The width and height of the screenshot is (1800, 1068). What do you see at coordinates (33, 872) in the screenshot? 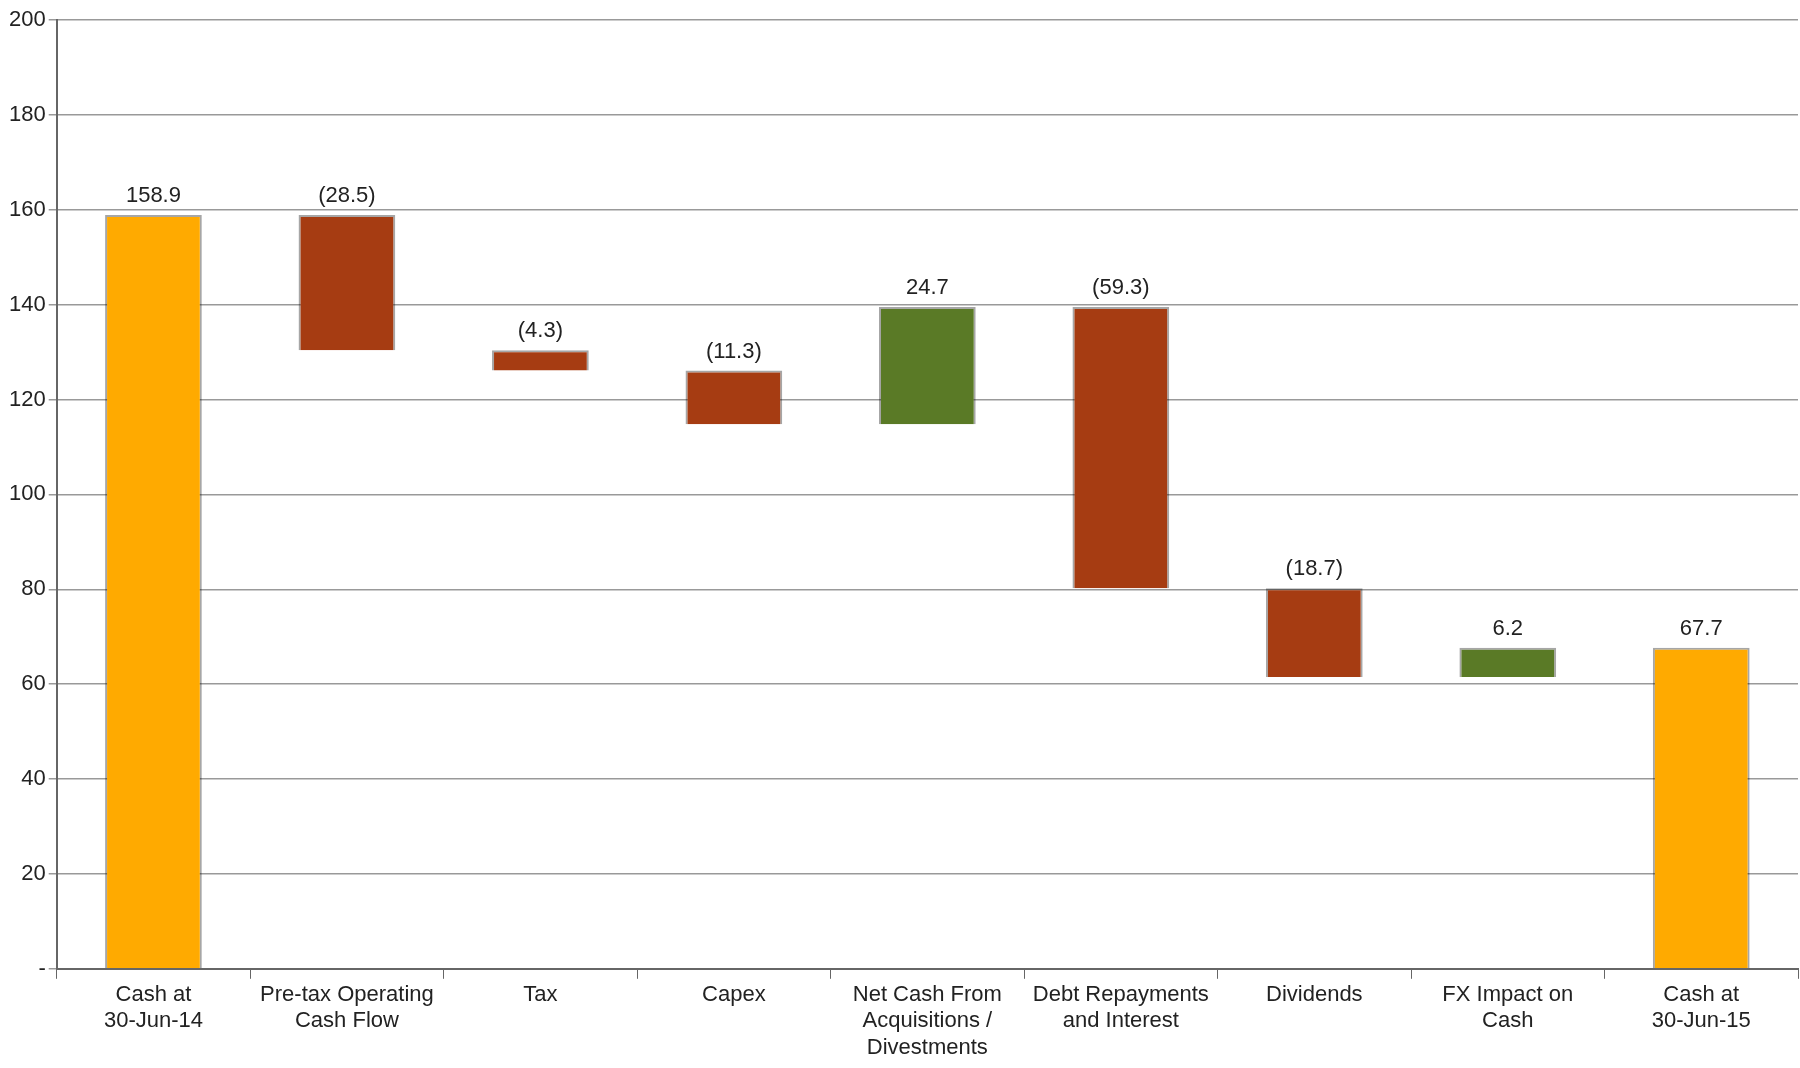
I see `y-tick-label: 20` at bounding box center [33, 872].